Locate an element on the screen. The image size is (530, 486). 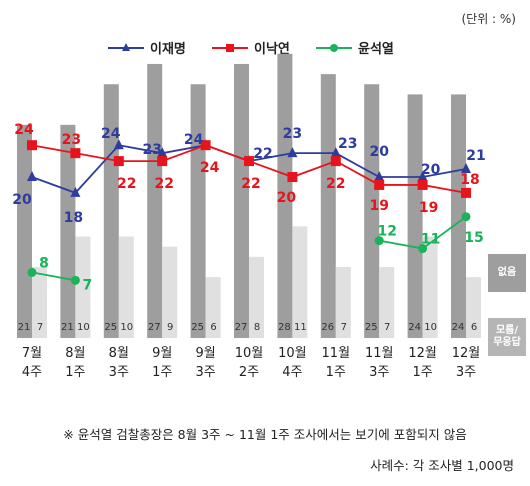
side-label-unknown: 모름/ 무응답 is located at coordinates (507, 337).